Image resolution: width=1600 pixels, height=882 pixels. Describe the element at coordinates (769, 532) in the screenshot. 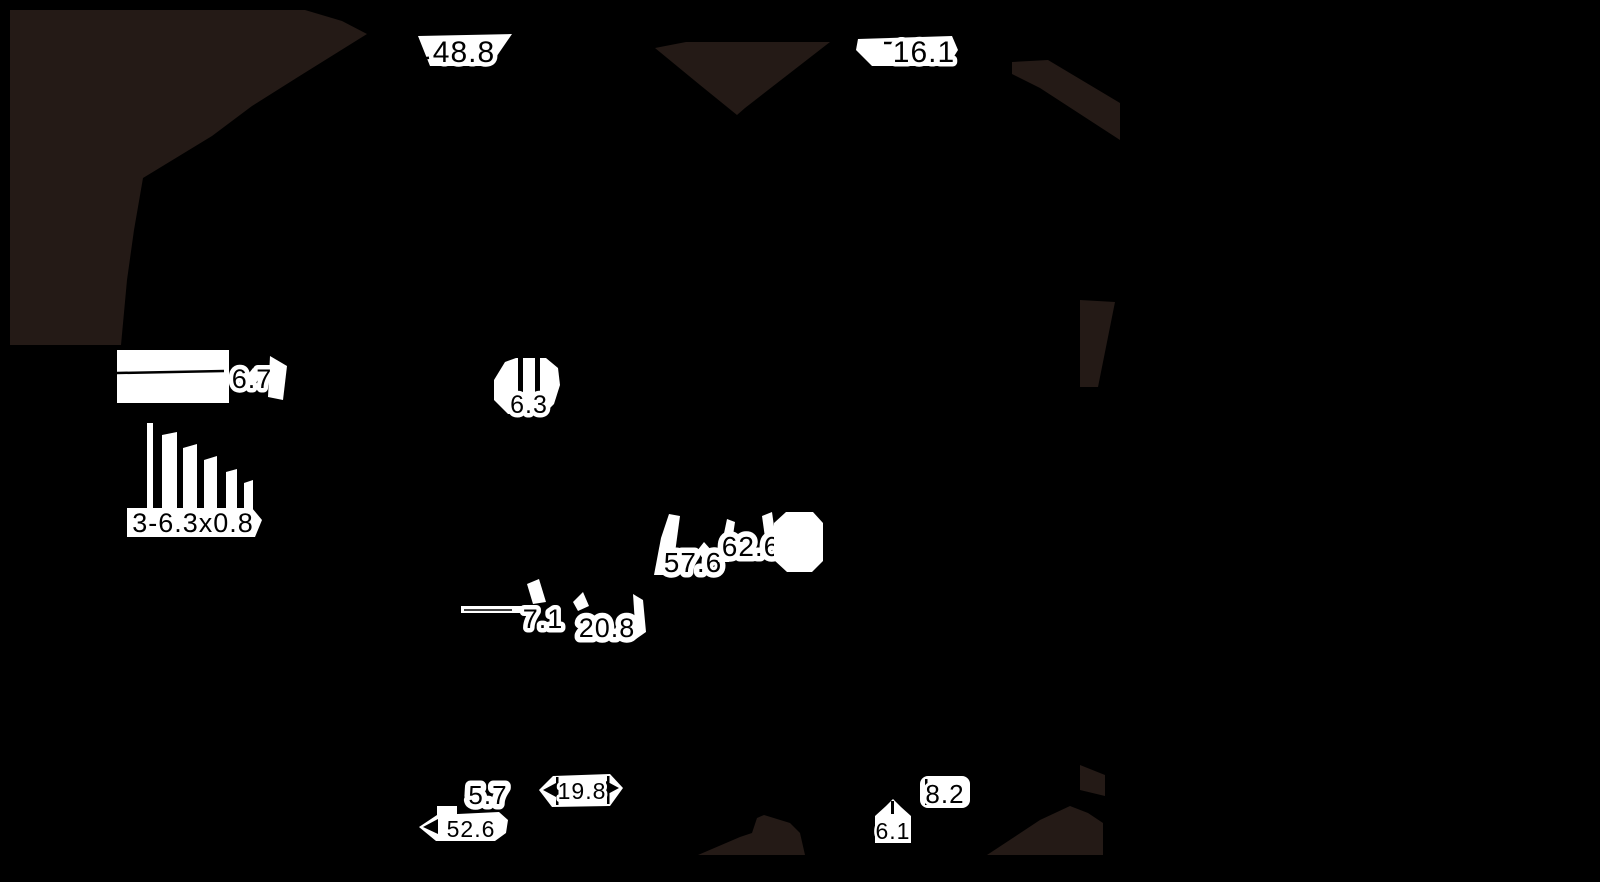

I see `dim-62-6-wing-right` at that location.